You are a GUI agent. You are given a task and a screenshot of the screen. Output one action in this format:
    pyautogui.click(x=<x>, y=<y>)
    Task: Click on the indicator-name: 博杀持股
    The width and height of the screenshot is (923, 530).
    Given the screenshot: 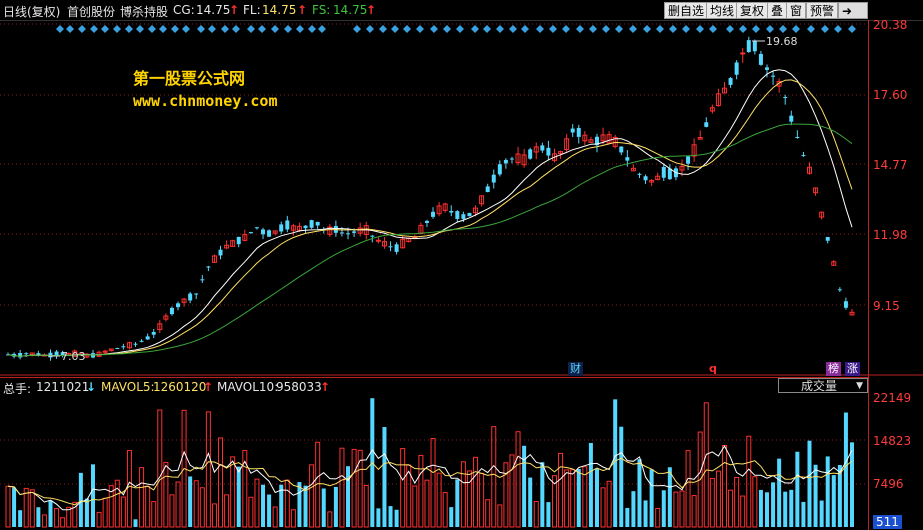 What is the action you would take?
    pyautogui.click(x=144, y=12)
    